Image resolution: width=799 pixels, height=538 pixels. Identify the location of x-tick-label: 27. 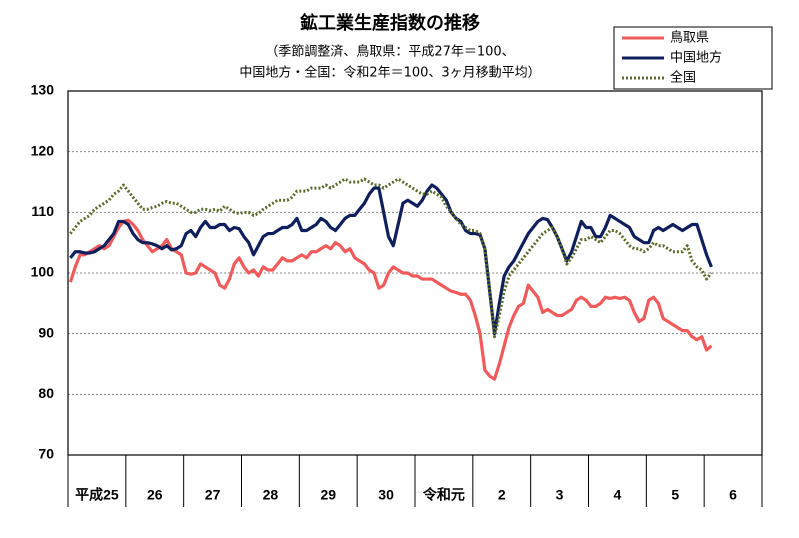
(213, 495).